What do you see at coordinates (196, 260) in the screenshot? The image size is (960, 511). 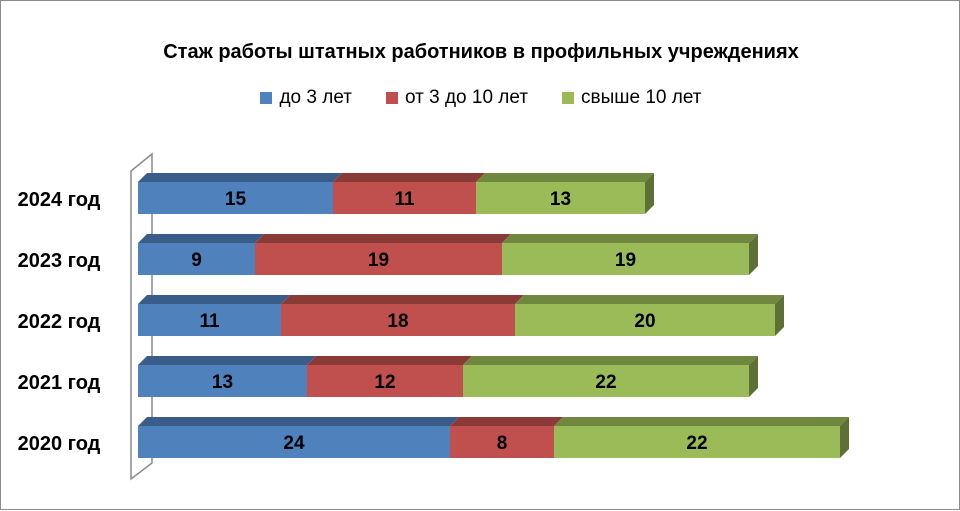 I see `data-label: 9` at bounding box center [196, 260].